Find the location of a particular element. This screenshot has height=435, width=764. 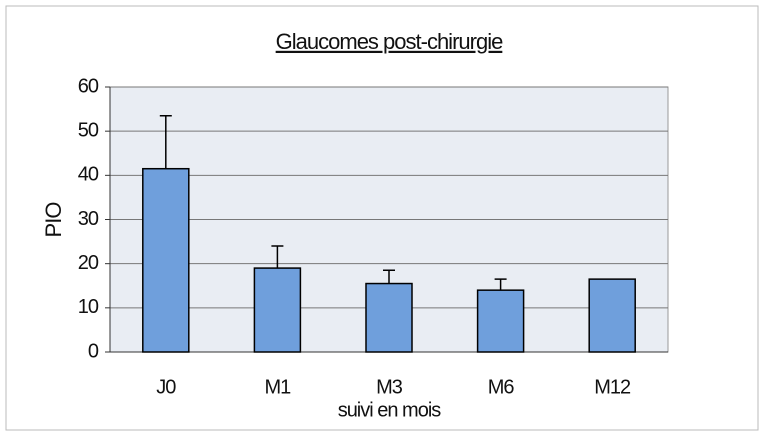

x-tick-label: M1 is located at coordinates (278, 387).